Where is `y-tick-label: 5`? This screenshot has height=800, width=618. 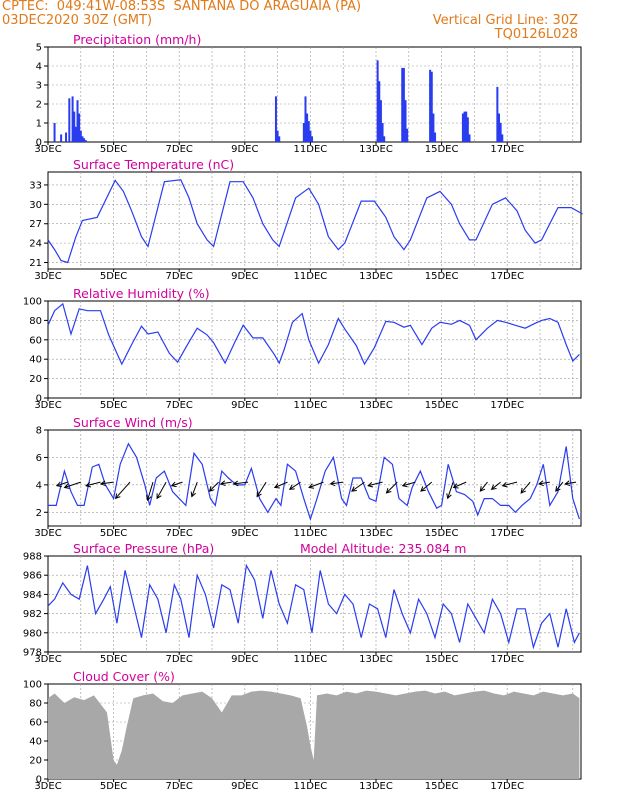 y-tick-label: 5 is located at coordinates (39, 48).